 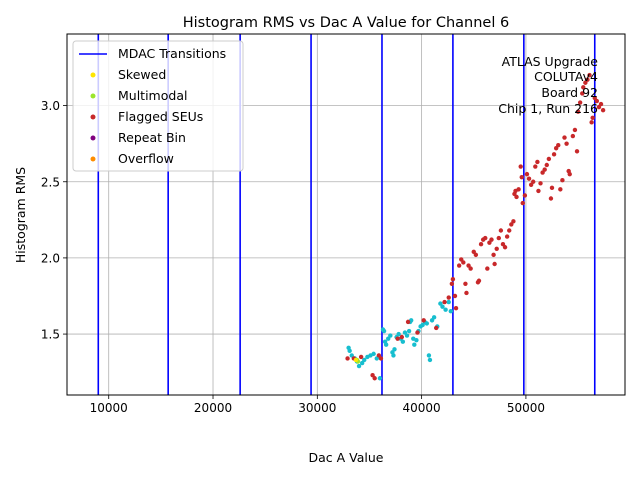 What do you see at coordinates (550, 61) in the screenshot?
I see `annotation-line: ATLAS Upgrade` at bounding box center [550, 61].